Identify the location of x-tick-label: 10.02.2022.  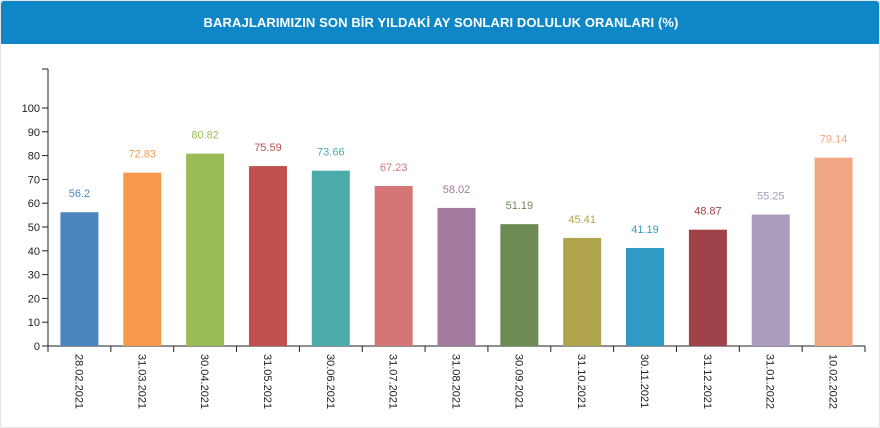
(833, 381).